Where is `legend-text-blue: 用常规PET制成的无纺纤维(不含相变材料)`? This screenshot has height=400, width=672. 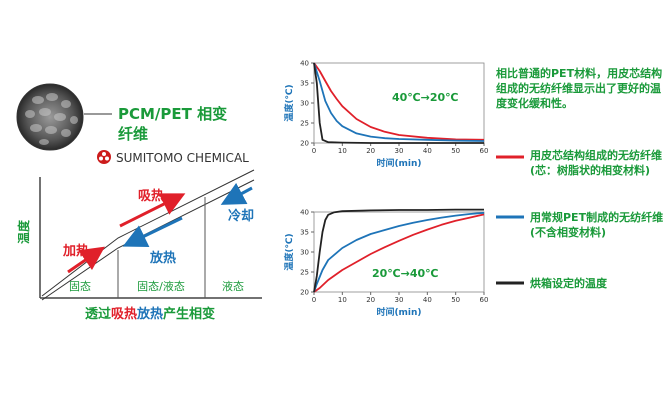 legend-text-blue: 用常规PET制成的无纺纤维(不含相变材料) is located at coordinates (597, 225).